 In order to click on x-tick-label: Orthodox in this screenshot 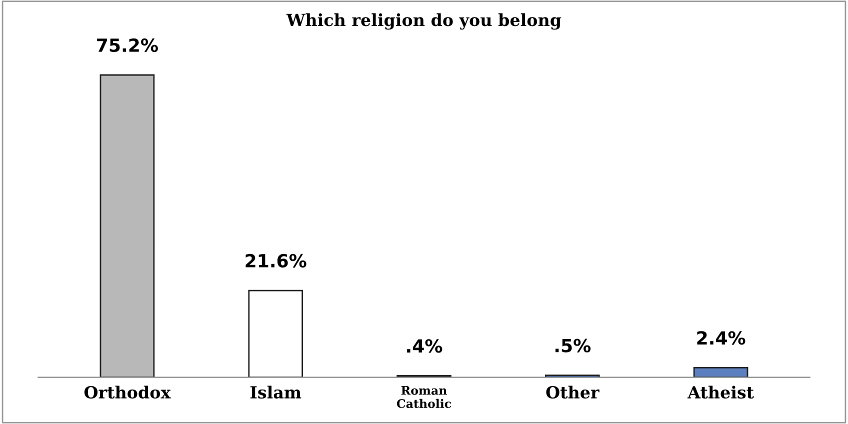, I will do `click(127, 392)`.